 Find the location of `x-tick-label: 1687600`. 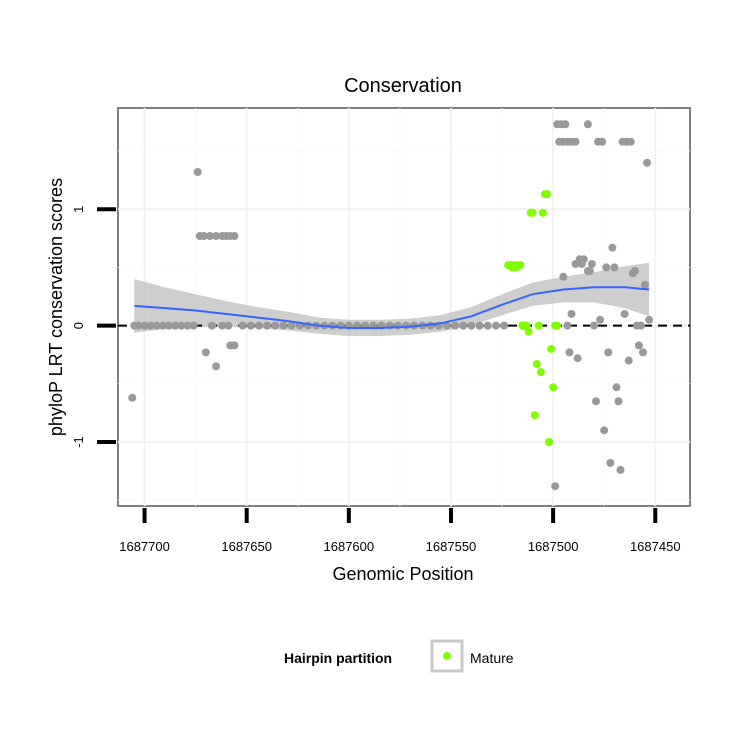

x-tick-label: 1687600 is located at coordinates (349, 546).